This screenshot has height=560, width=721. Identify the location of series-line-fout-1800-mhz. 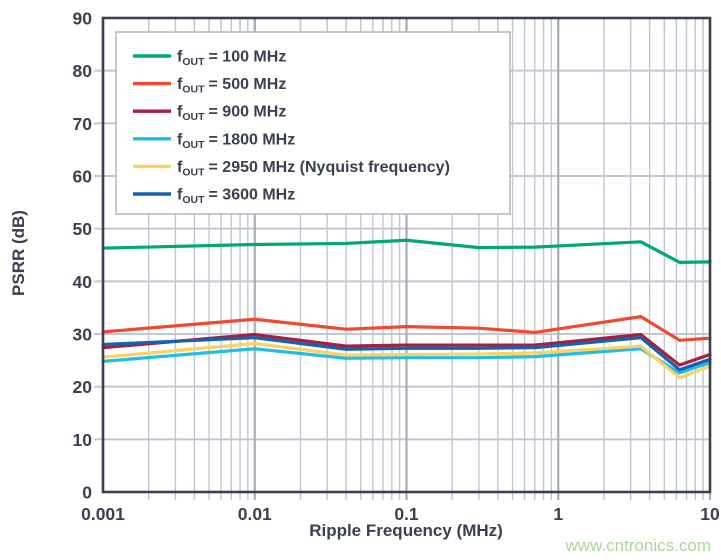
(406, 361).